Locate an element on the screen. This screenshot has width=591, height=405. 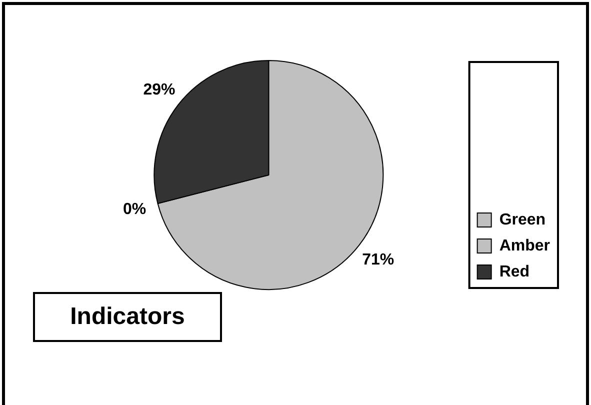
data-label: 29% is located at coordinates (159, 90).